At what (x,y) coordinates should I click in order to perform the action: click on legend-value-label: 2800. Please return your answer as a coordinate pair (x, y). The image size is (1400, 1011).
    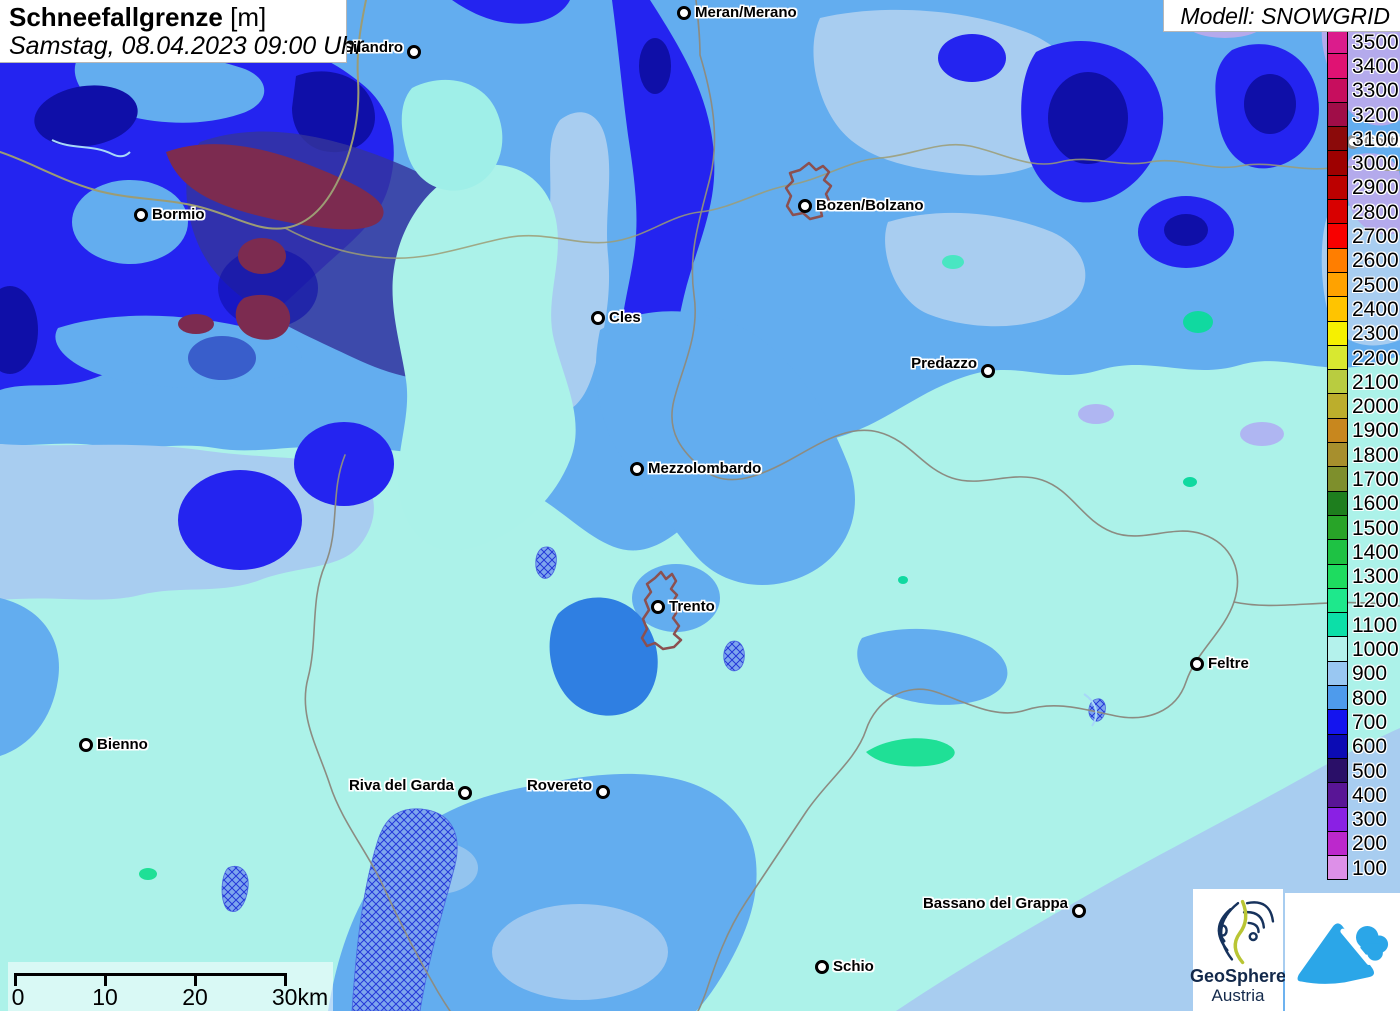
    Looking at the image, I should click on (1375, 212).